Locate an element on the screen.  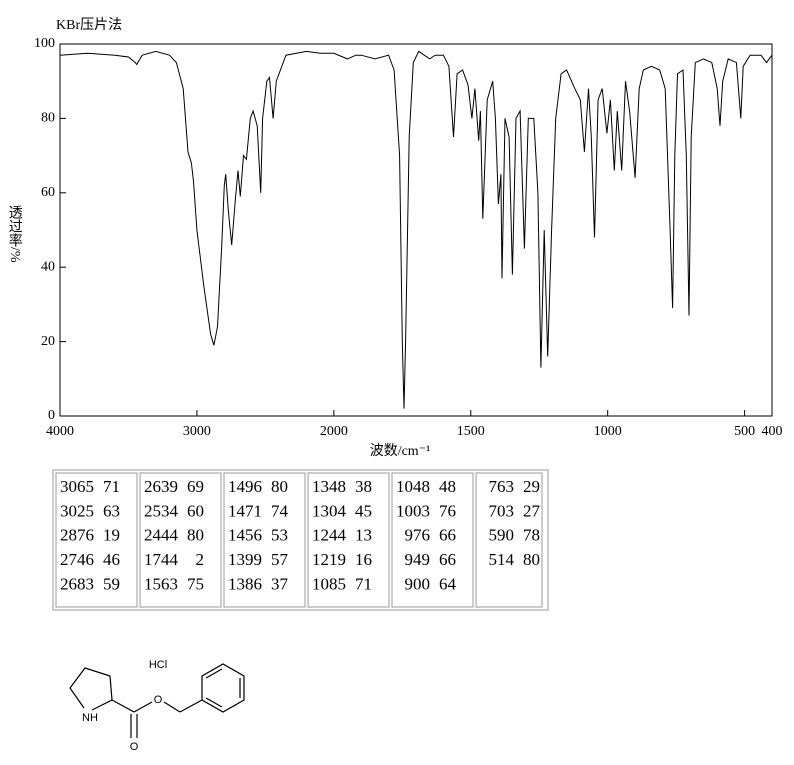
x-tick-label: 1000 is located at coordinates (608, 431).